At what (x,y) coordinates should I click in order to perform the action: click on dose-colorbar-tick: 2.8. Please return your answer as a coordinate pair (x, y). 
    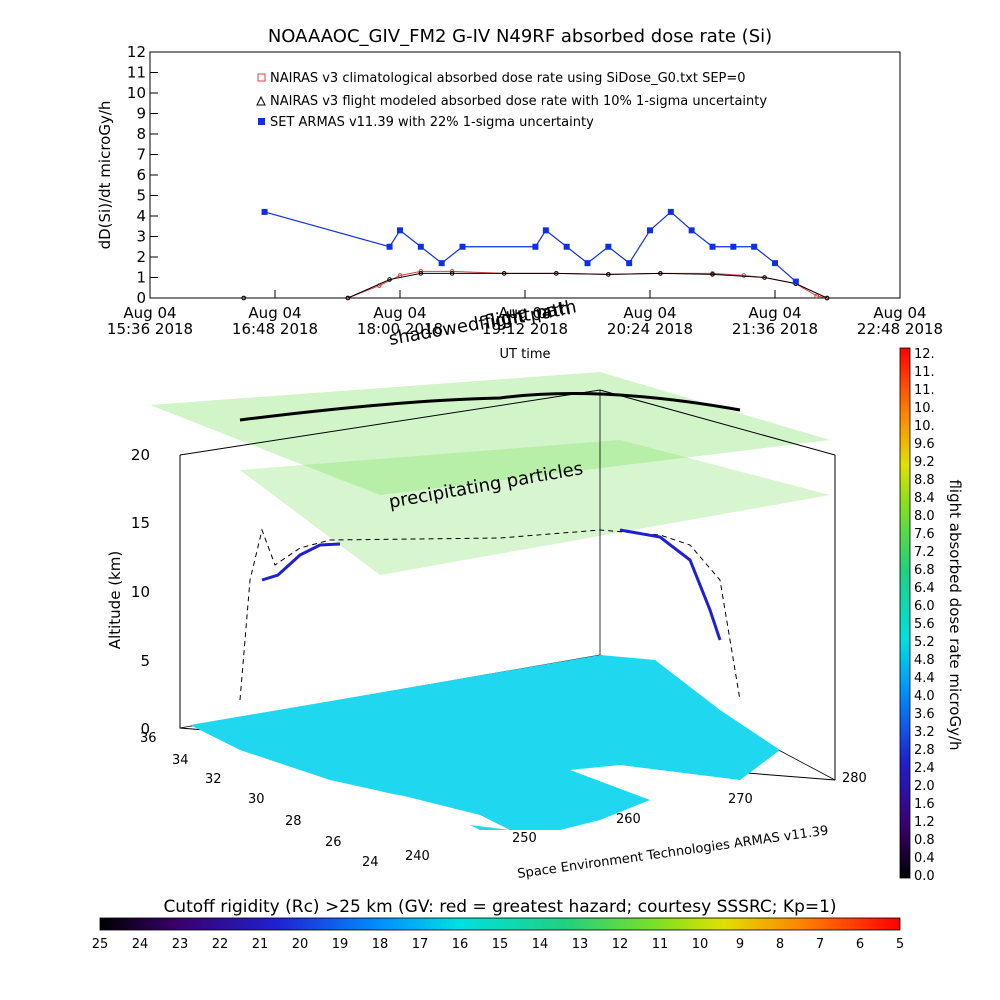
    Looking at the image, I should click on (924, 750).